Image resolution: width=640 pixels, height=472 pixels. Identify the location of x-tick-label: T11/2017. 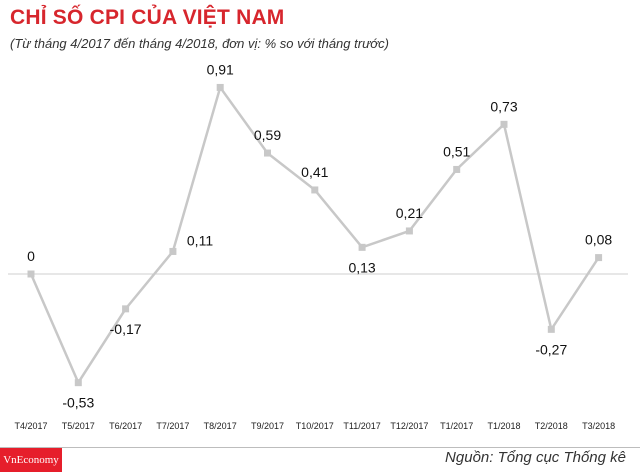
(361, 426).